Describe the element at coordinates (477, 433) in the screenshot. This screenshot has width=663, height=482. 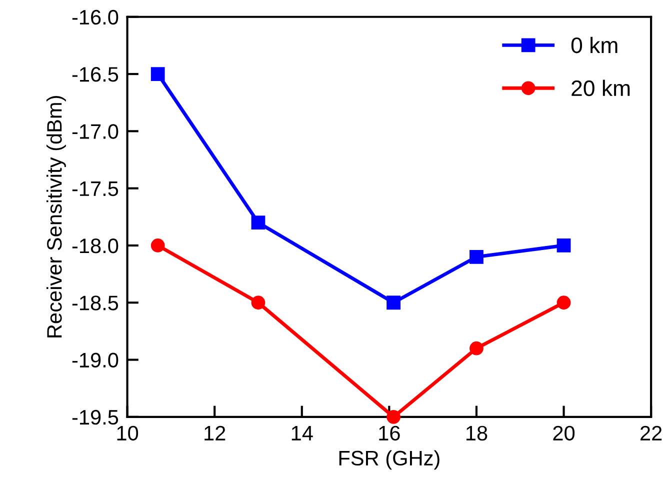
I see `x-tick-label: 18` at that location.